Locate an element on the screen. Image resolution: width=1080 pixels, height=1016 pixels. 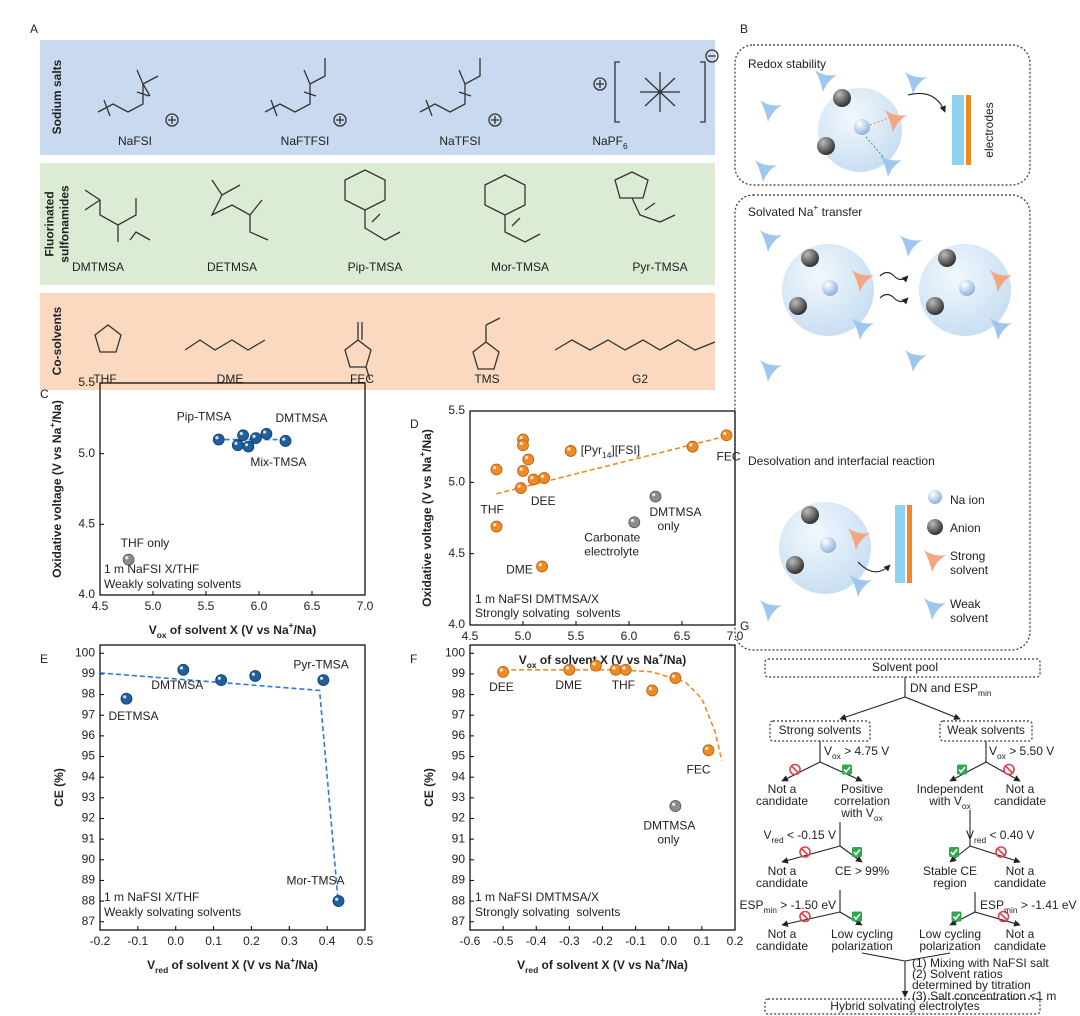
x-tick-label: 0.2 is located at coordinates (251, 941).